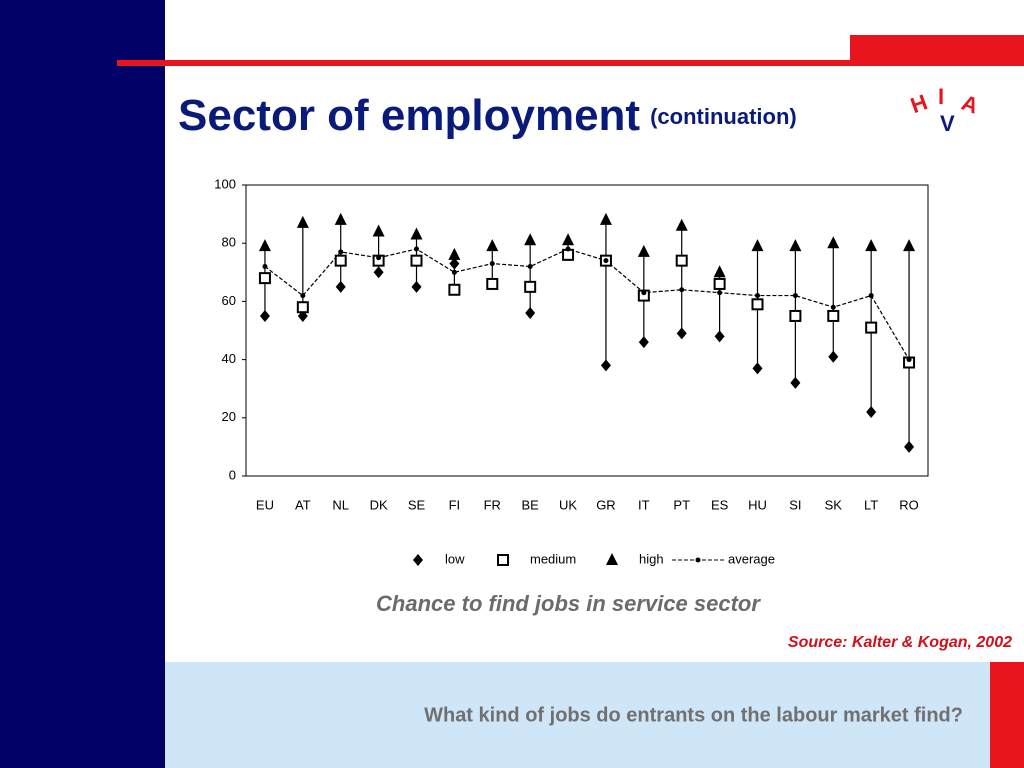 This screenshot has width=1024, height=768. Describe the element at coordinates (265, 504) in the screenshot. I see `x-tick-label: EU` at that location.